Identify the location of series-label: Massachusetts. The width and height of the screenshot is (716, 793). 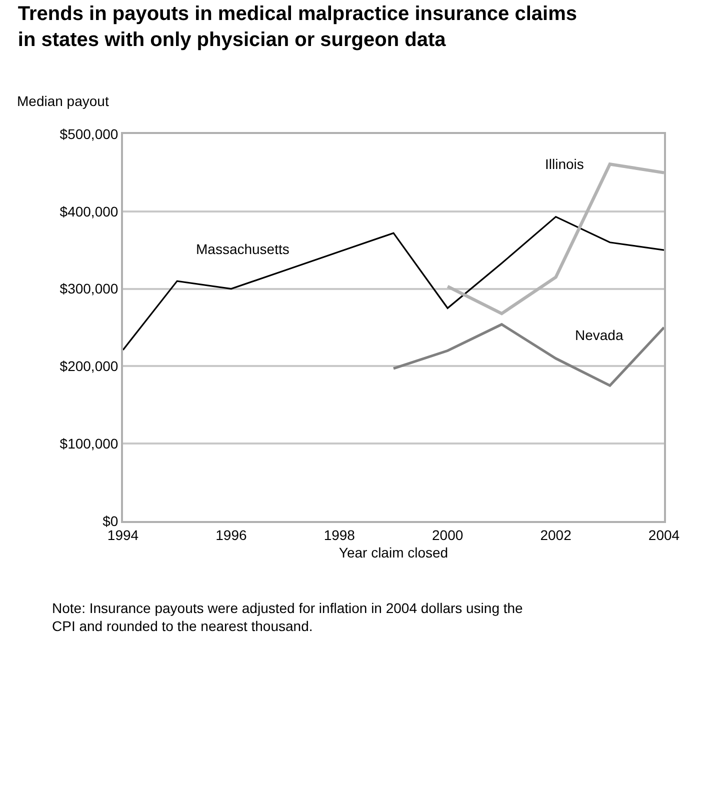
(243, 249).